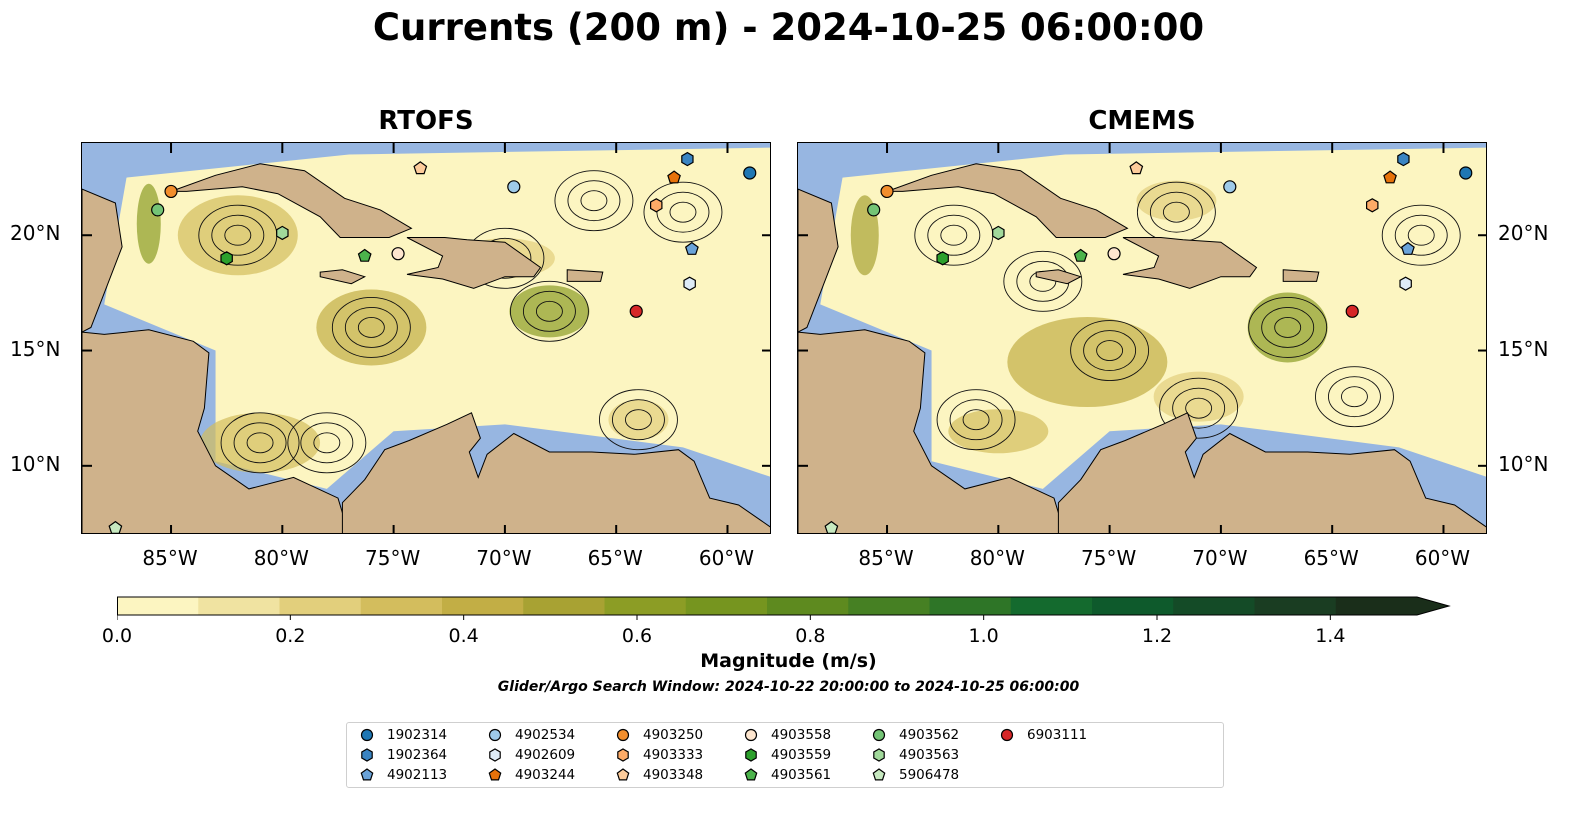 Image resolution: width=1577 pixels, height=827 pixels. I want to click on legend-item-4903559: 4903559, so click(787, 755).